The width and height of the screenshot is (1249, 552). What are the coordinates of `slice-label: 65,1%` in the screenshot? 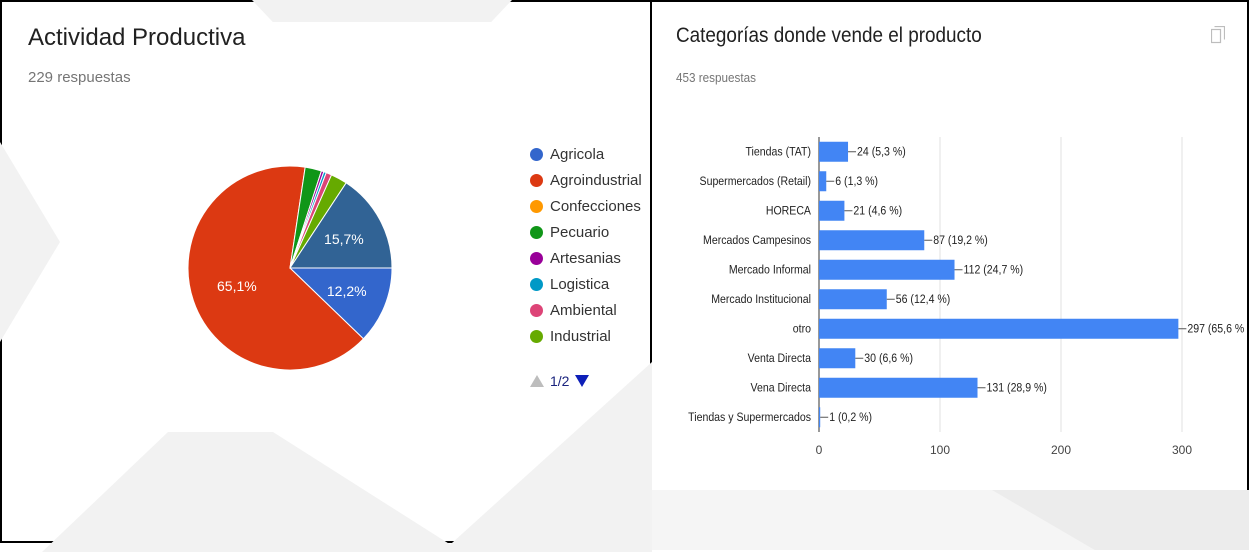 It's located at (237, 286).